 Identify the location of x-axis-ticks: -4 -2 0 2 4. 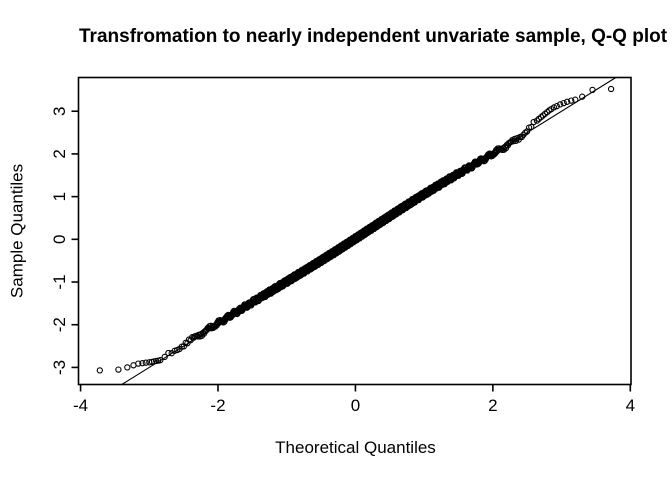
(354, 399).